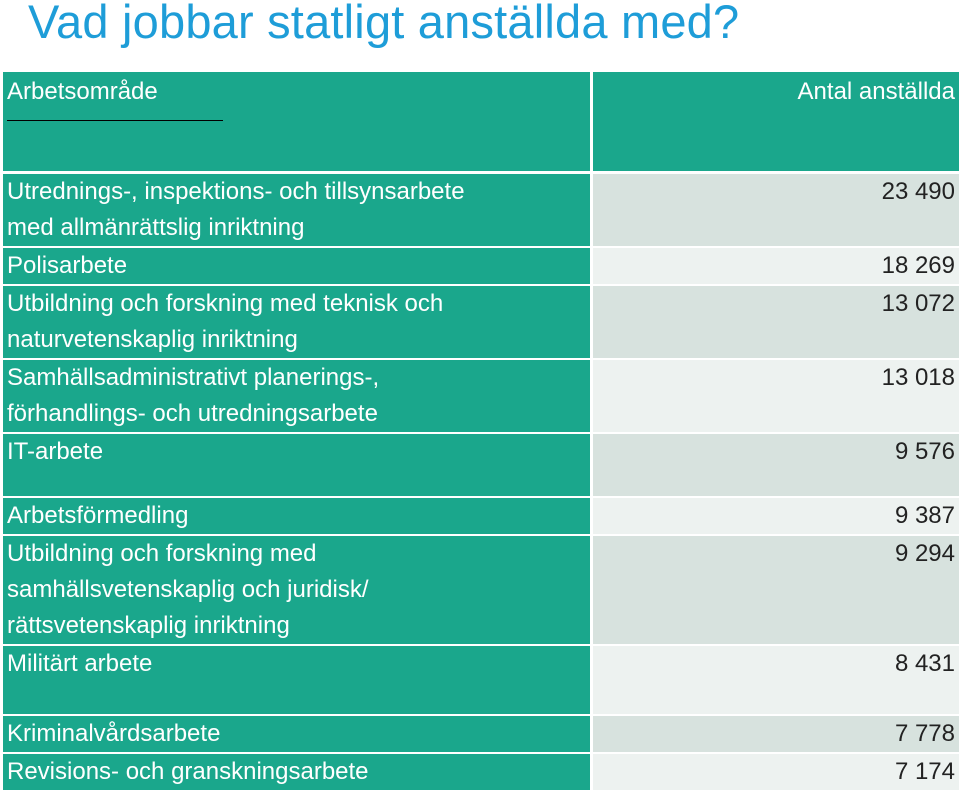  Describe the element at coordinates (115, 120) in the screenshot. I see `header-underline` at that location.